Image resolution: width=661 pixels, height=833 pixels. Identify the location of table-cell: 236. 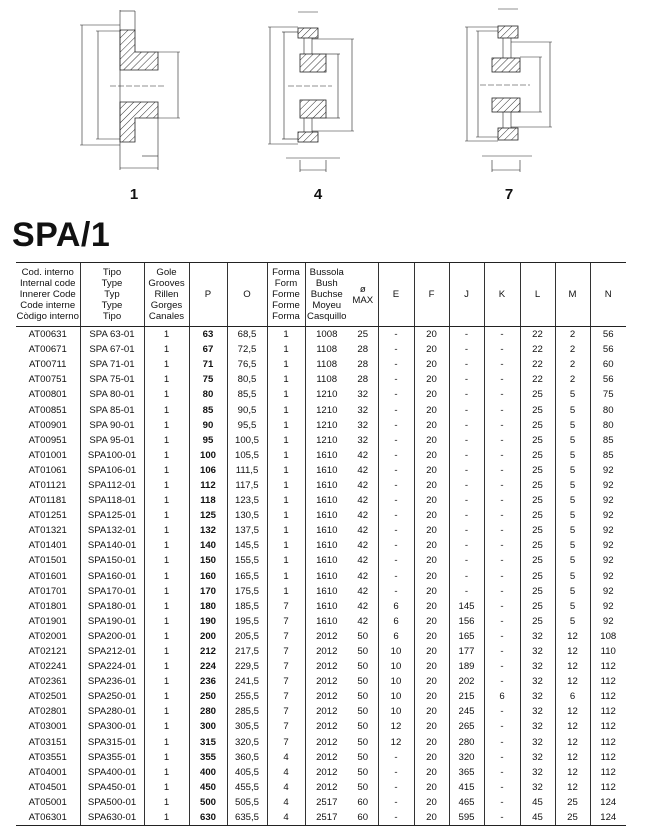
(207, 682).